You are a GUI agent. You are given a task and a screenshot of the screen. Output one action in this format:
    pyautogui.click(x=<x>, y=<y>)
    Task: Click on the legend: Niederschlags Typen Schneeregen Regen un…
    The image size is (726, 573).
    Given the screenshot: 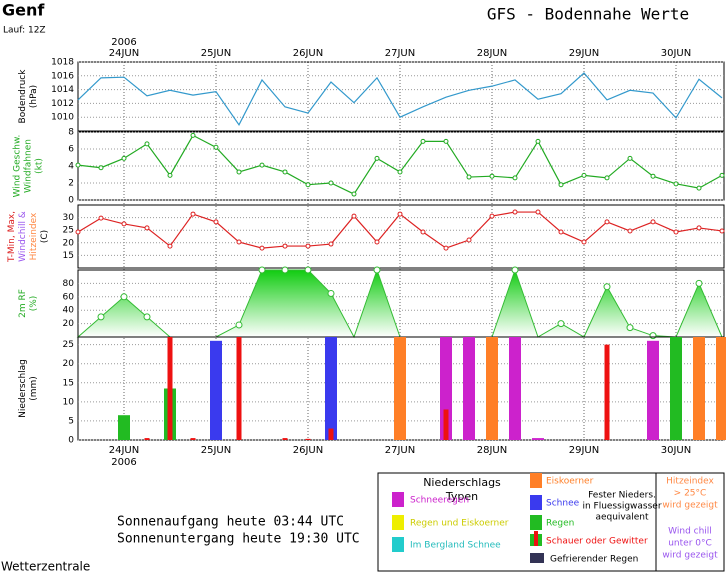 What is the action you would take?
    pyautogui.click(x=551, y=522)
    